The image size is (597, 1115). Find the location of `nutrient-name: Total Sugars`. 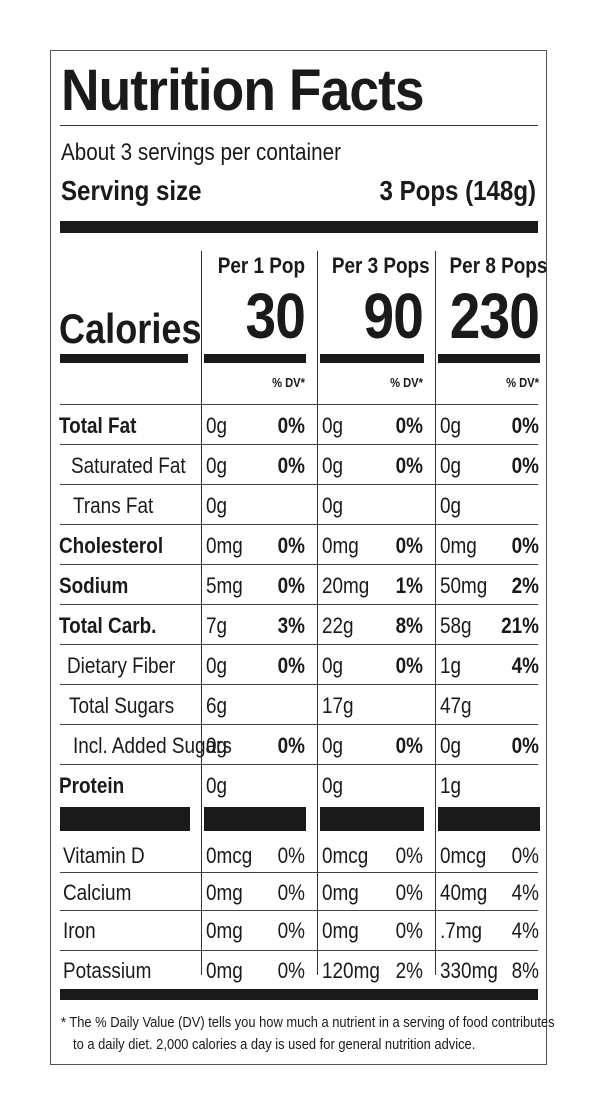

nutrient-name: Total Sugars is located at coordinates (122, 705).